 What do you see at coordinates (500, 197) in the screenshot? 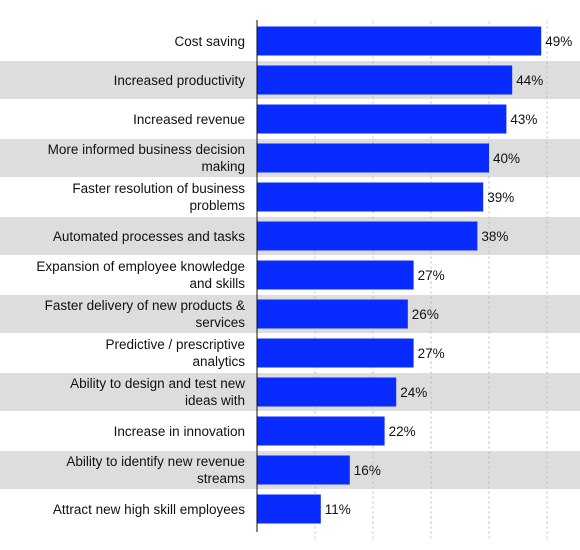
I see `value-label: 39%` at bounding box center [500, 197].